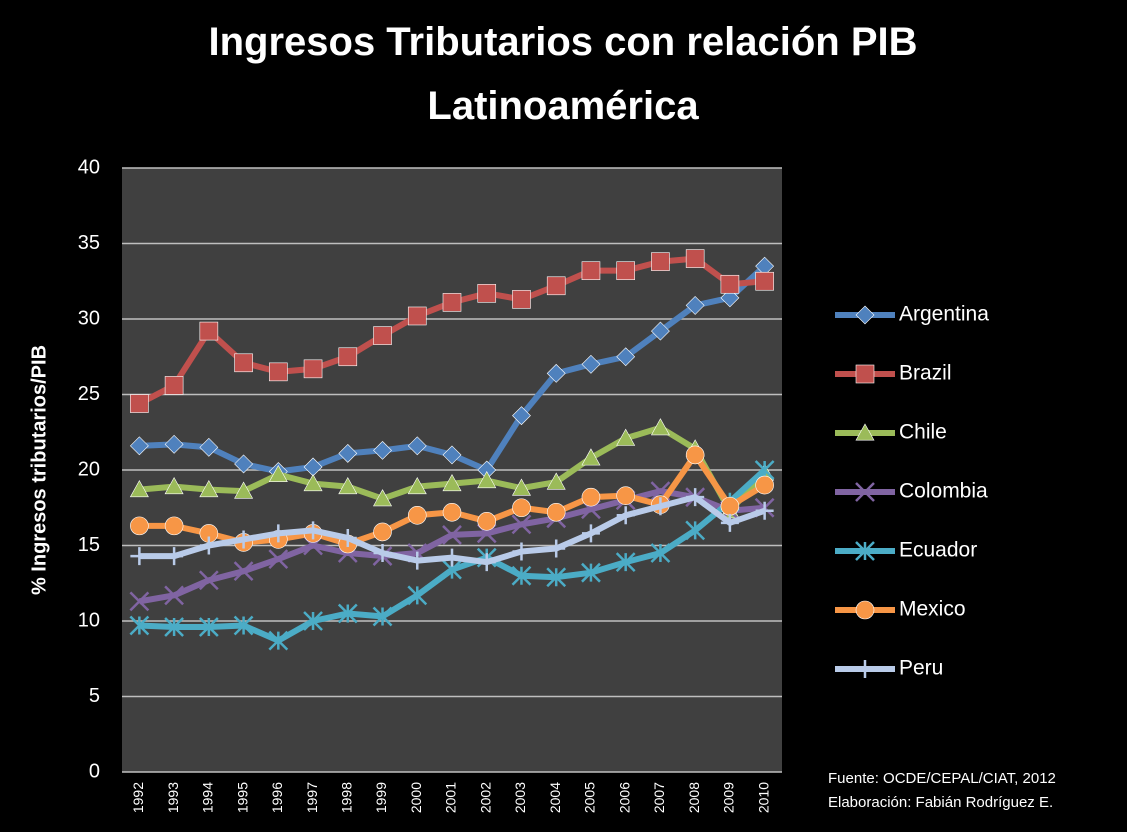 The width and height of the screenshot is (1127, 832). What do you see at coordinates (659, 797) in the screenshot?
I see `x-tick-label: 2007` at bounding box center [659, 797].